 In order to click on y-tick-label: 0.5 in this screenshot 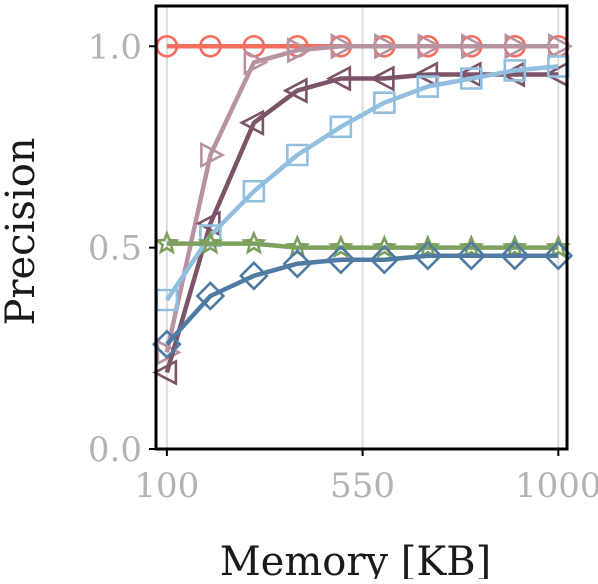, I will do `click(115, 249)`.